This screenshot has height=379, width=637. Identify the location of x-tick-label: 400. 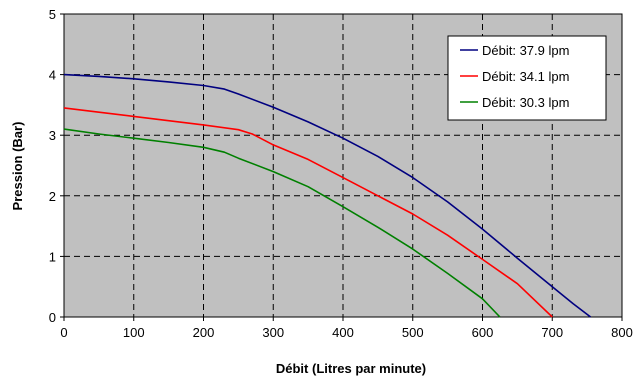
(343, 332).